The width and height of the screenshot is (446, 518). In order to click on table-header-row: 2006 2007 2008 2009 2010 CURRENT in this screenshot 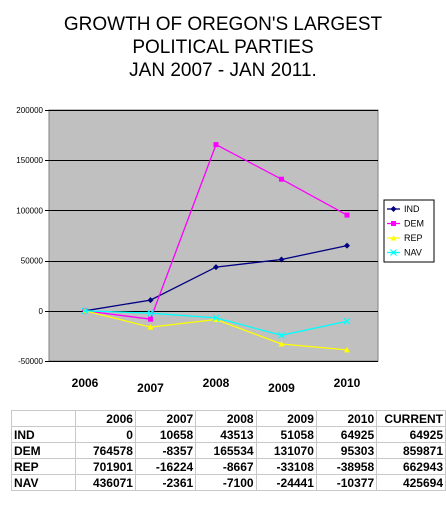, I will do `click(228, 418)`.